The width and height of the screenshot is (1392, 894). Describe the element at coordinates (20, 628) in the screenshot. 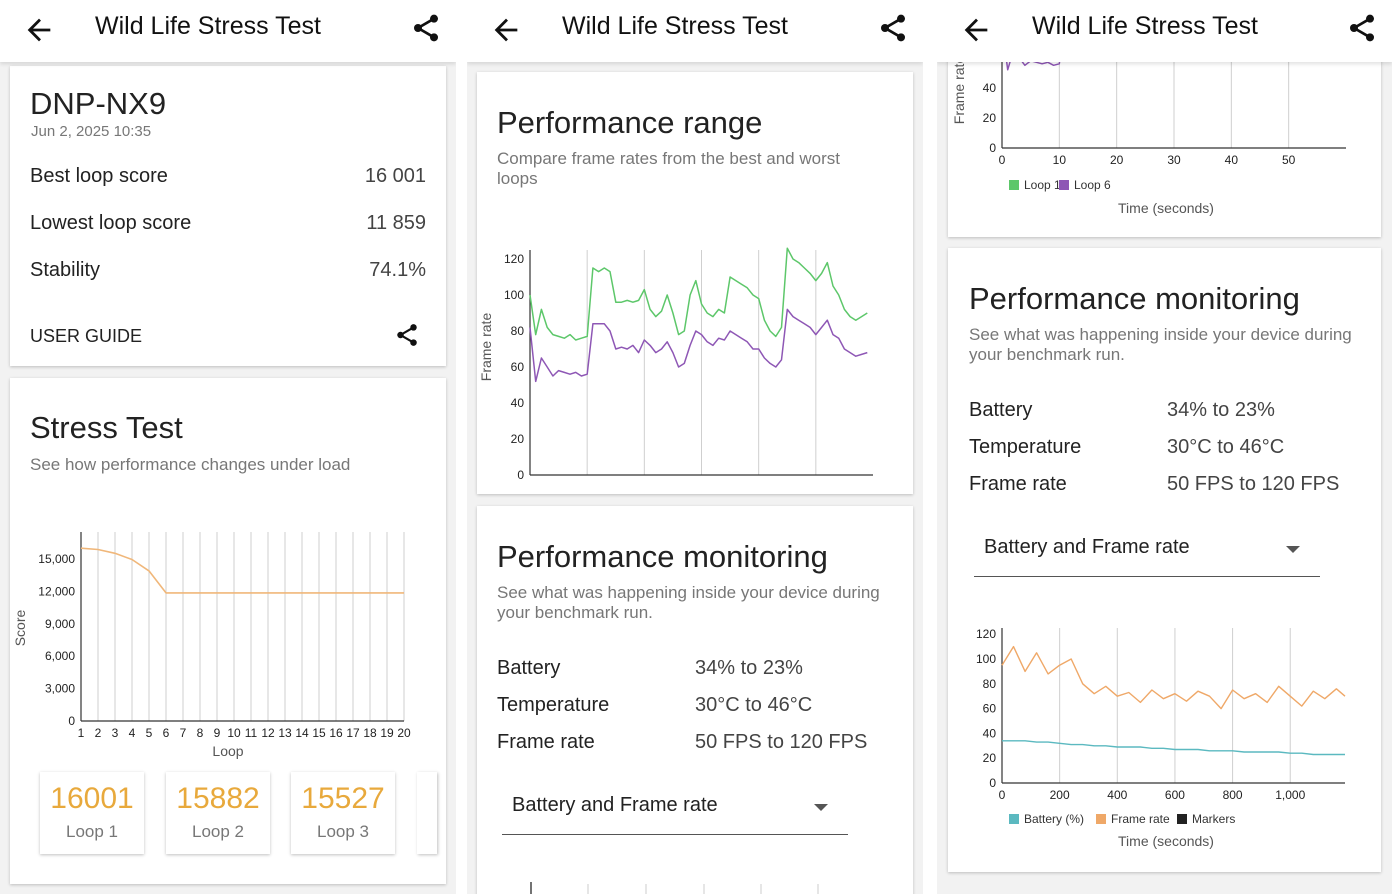

I see `y-axis-title: Score` at that location.